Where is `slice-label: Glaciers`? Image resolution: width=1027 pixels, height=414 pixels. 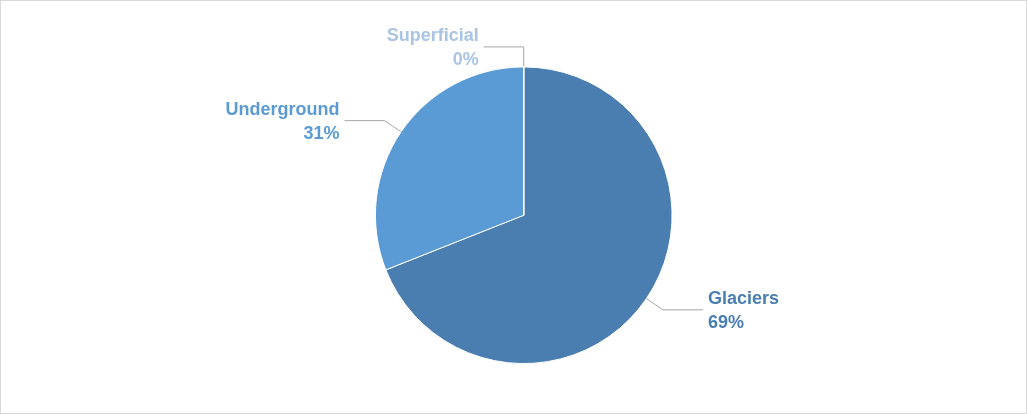
slice-label: Glaciers is located at coordinates (743, 297).